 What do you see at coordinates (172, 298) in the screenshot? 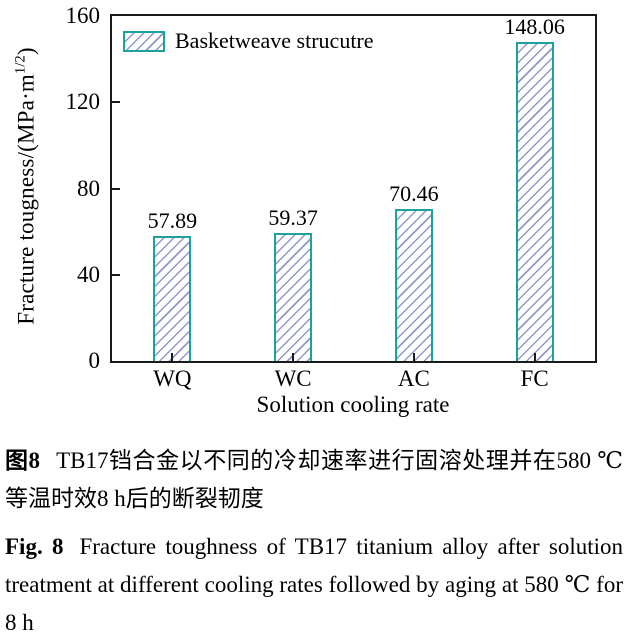
I see `bar-wq` at bounding box center [172, 298].